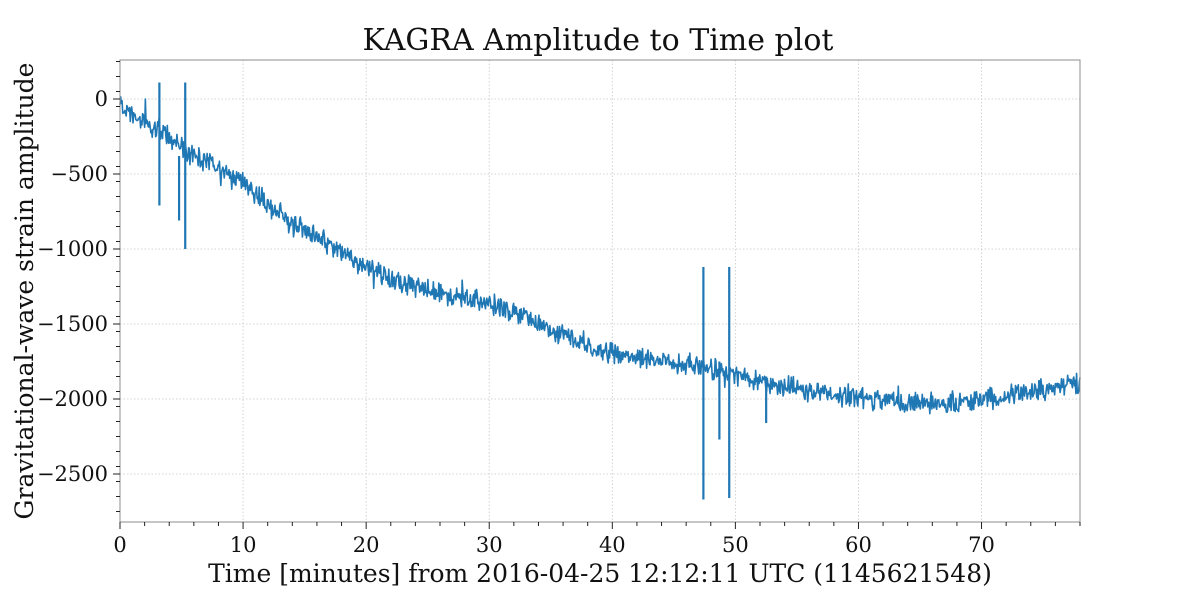  I want to click on y-axis: 0 −500 −1000 −1500 −2000 −2500, so click(78, 286).